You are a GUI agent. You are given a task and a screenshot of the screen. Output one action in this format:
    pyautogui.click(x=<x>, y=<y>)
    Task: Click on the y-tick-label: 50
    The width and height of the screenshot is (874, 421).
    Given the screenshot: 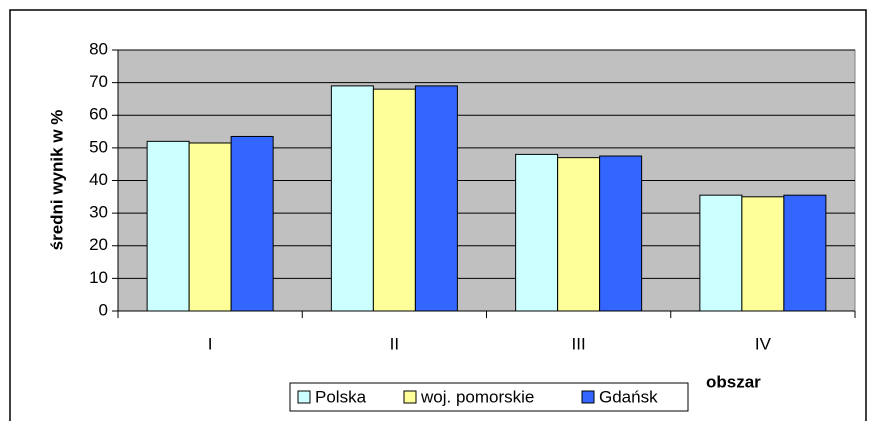 What is the action you would take?
    pyautogui.click(x=98, y=146)
    